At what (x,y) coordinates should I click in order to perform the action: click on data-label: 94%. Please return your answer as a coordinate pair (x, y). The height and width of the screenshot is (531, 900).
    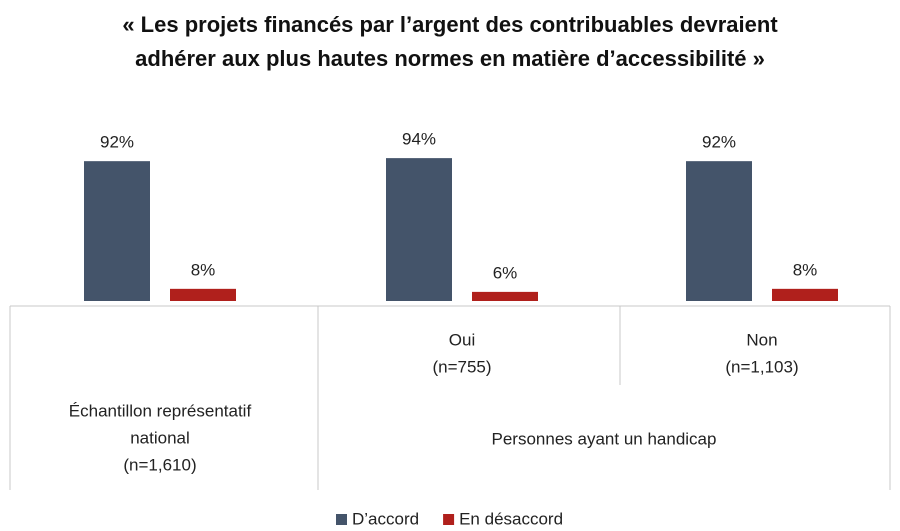
    Looking at the image, I should click on (419, 139).